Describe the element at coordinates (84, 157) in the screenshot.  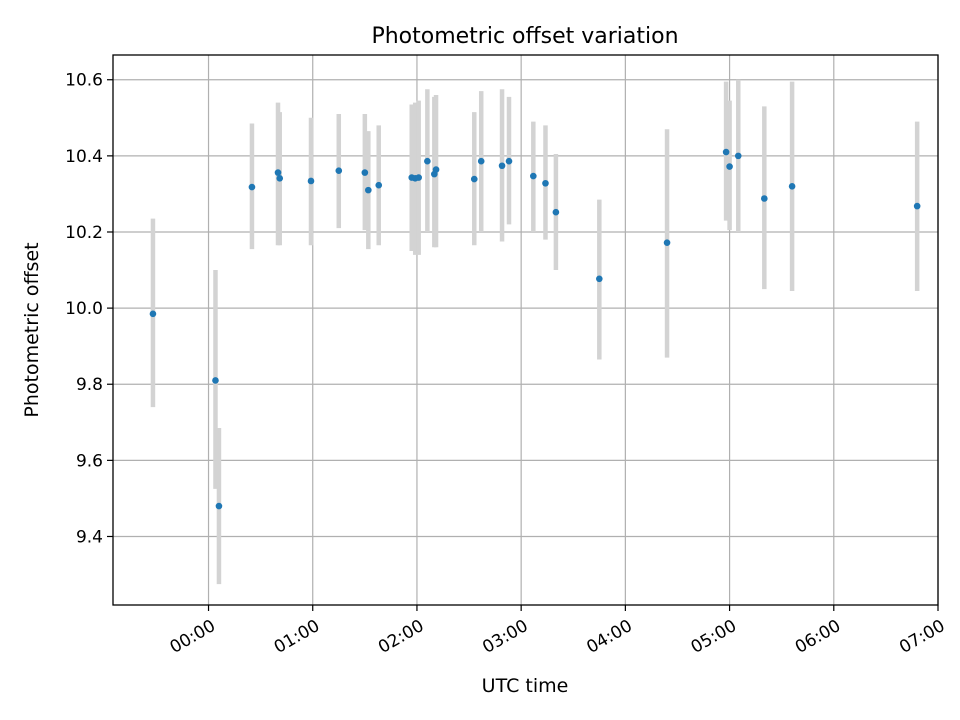
I see `y-tick-label: 10.4` at that location.